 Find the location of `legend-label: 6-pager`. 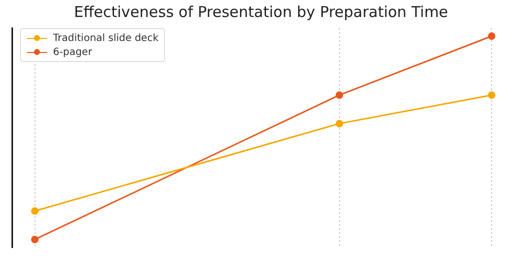

legend-label: 6-pager is located at coordinates (72, 52).